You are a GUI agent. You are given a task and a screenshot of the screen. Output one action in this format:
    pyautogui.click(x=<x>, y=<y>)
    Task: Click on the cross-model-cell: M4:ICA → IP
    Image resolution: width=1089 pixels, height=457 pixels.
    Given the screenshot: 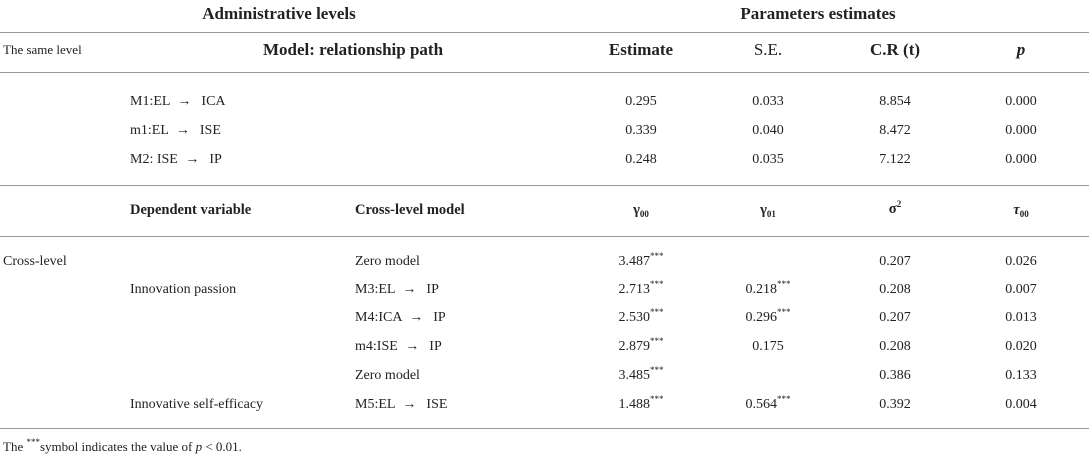 What is the action you would take?
    pyautogui.click(x=400, y=317)
    